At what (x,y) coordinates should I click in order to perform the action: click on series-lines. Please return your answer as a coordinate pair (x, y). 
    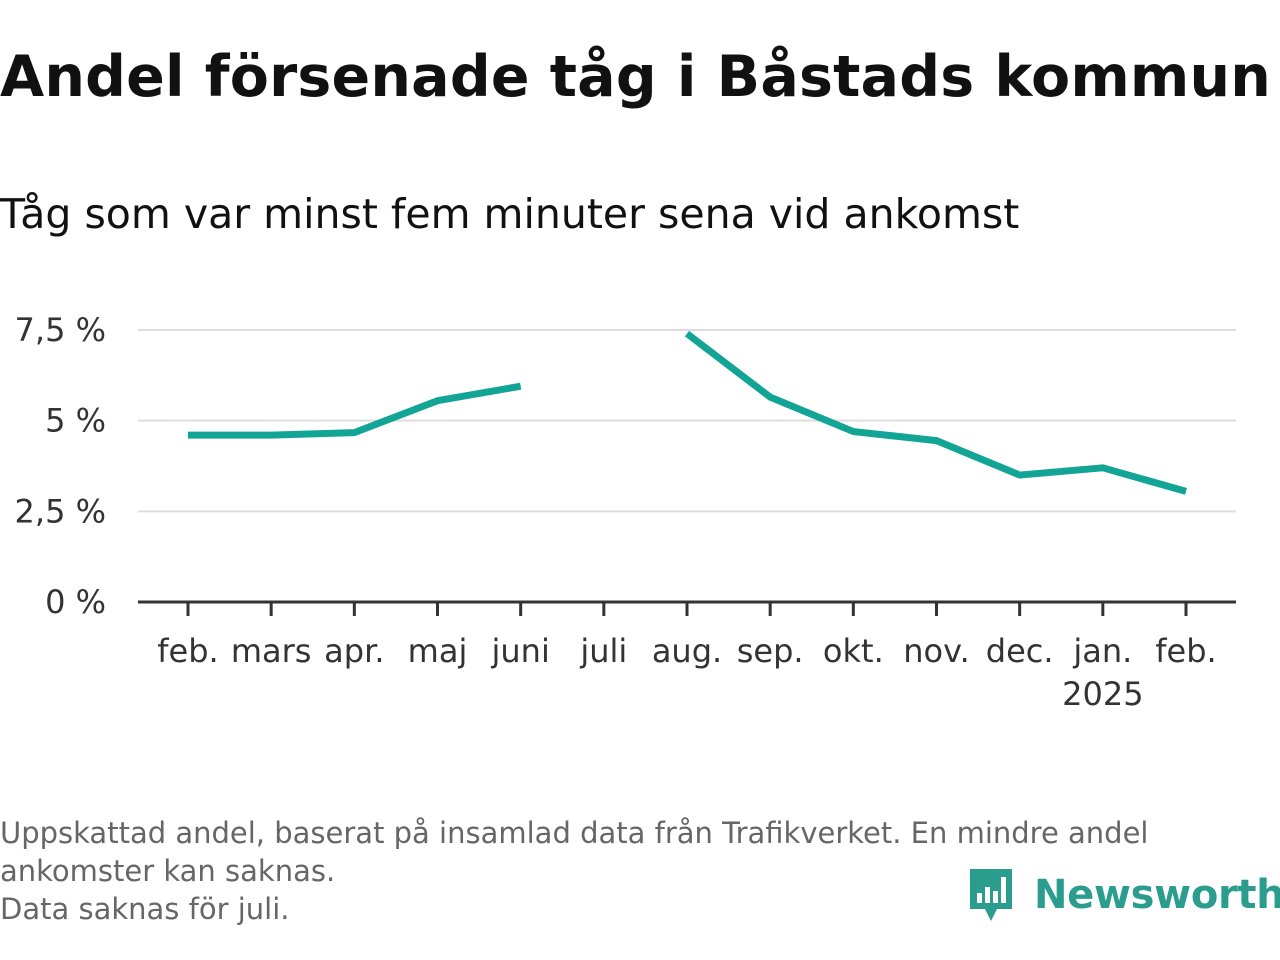
    Looking at the image, I should click on (687, 412).